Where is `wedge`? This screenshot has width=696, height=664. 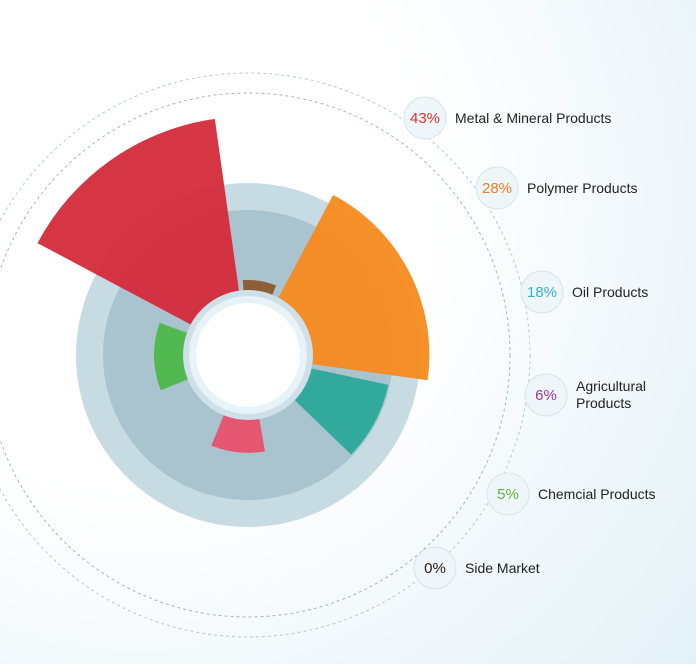 wedge is located at coordinates (142, 236).